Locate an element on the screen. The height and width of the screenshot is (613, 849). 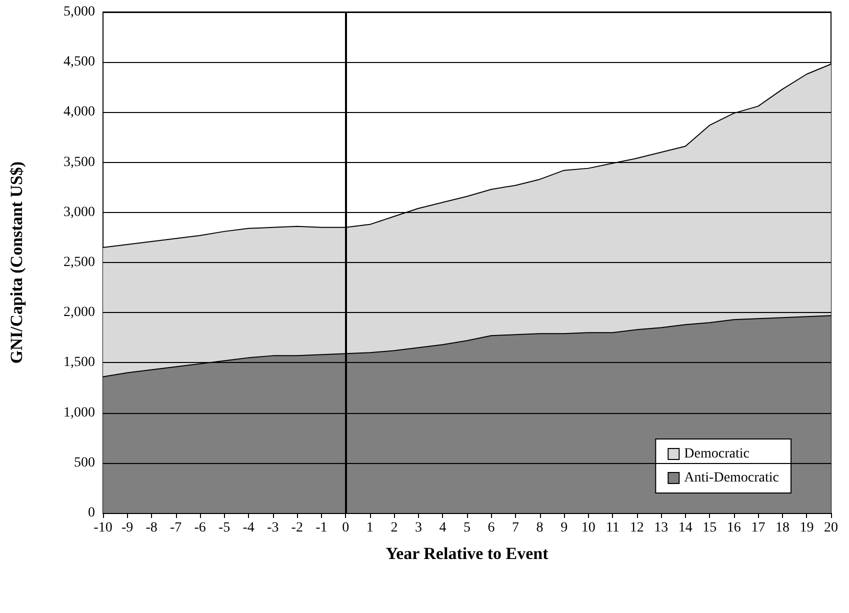
x-tick-label: -1 is located at coordinates (322, 528).